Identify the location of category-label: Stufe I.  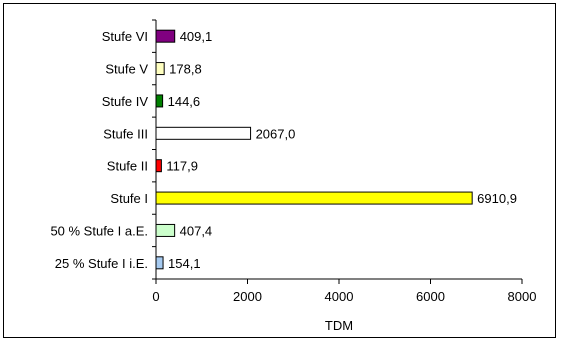
(129, 198).